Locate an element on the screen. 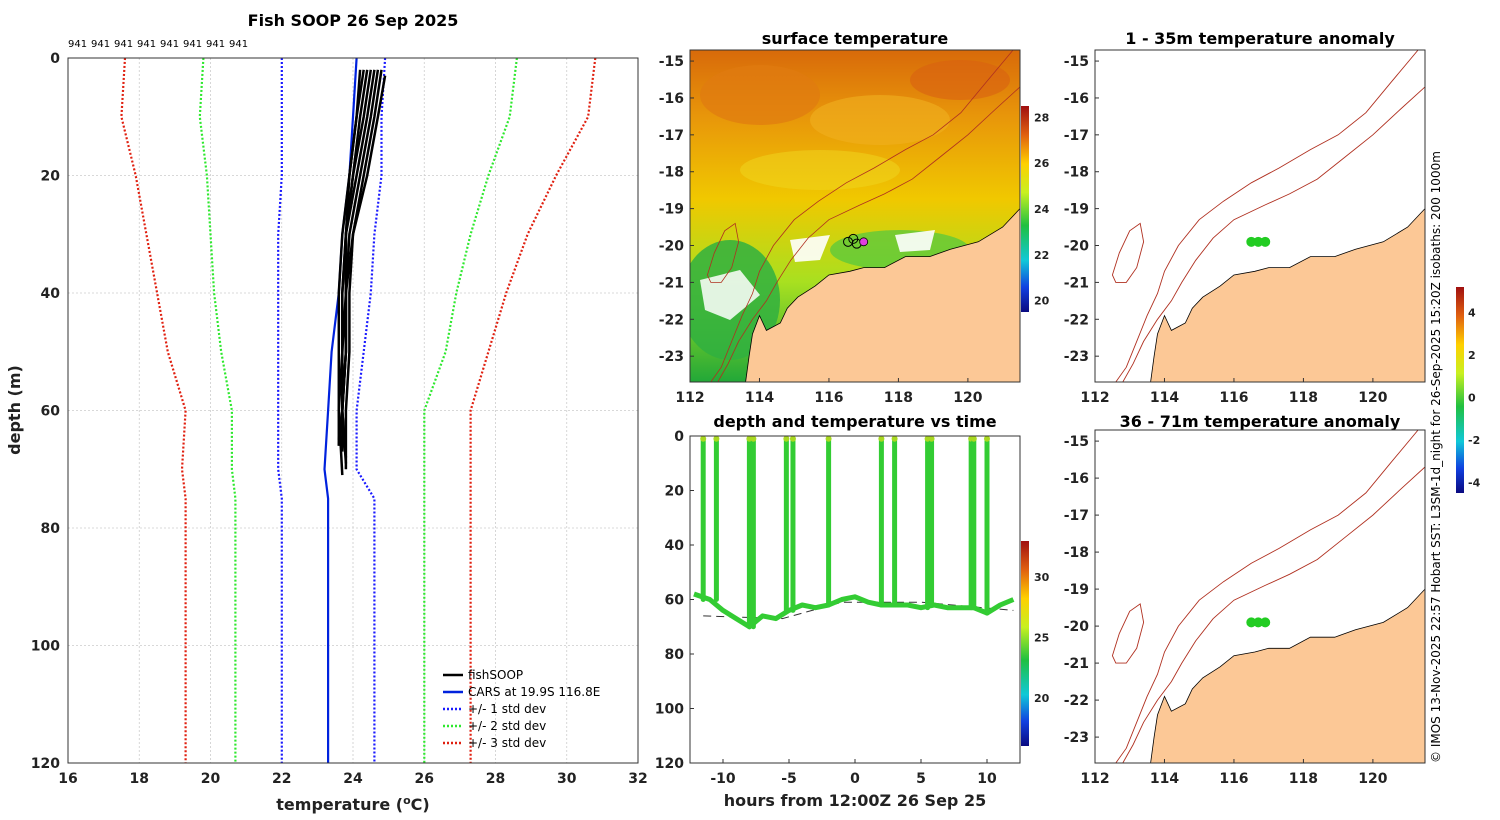  legend-std1: +/- 1 std dev is located at coordinates (507, 709).